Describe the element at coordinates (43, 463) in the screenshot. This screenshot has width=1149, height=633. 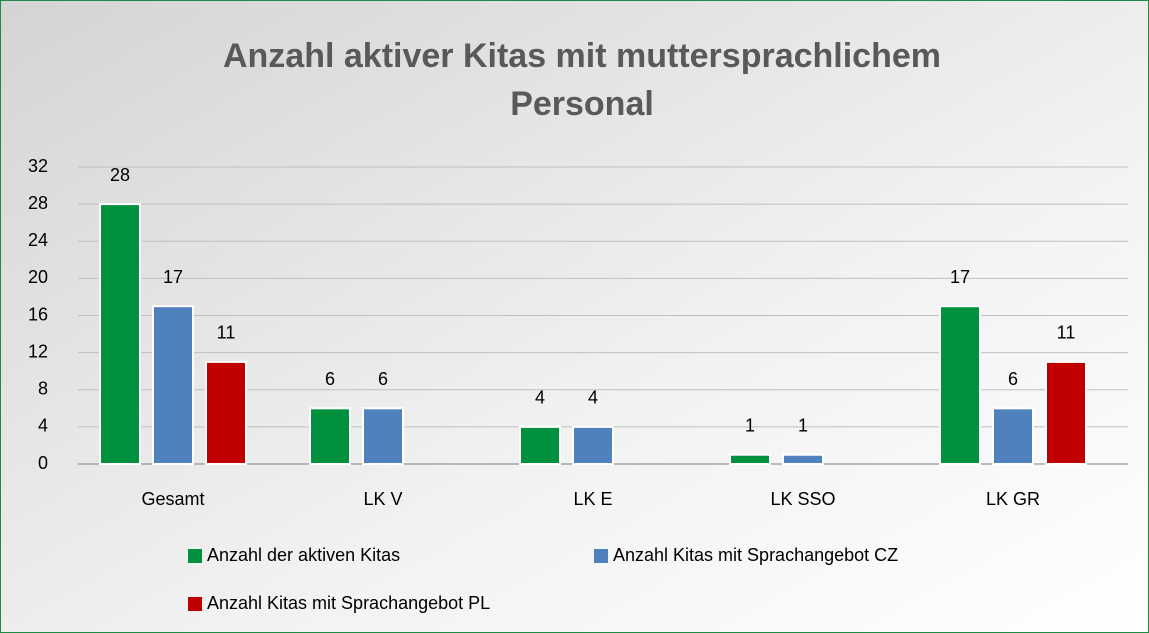
I see `y-tick-label: 0` at that location.